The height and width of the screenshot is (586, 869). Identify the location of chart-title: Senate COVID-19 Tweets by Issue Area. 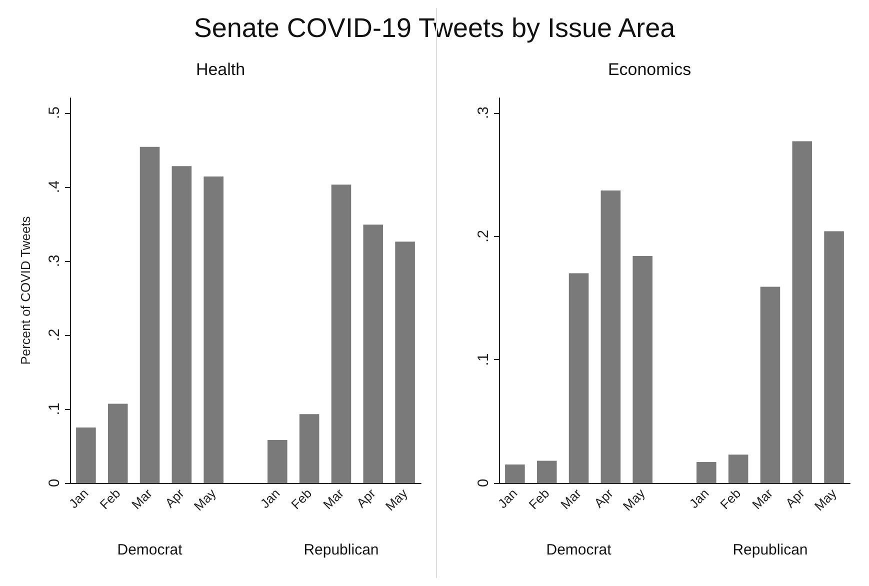
(434, 28).